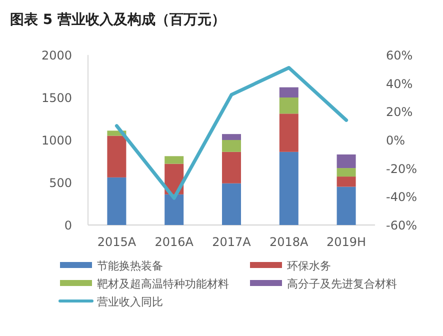 The image size is (443, 336). Describe the element at coordinates (232, 242) in the screenshot. I see `x-tick-label: 2017A` at that location.